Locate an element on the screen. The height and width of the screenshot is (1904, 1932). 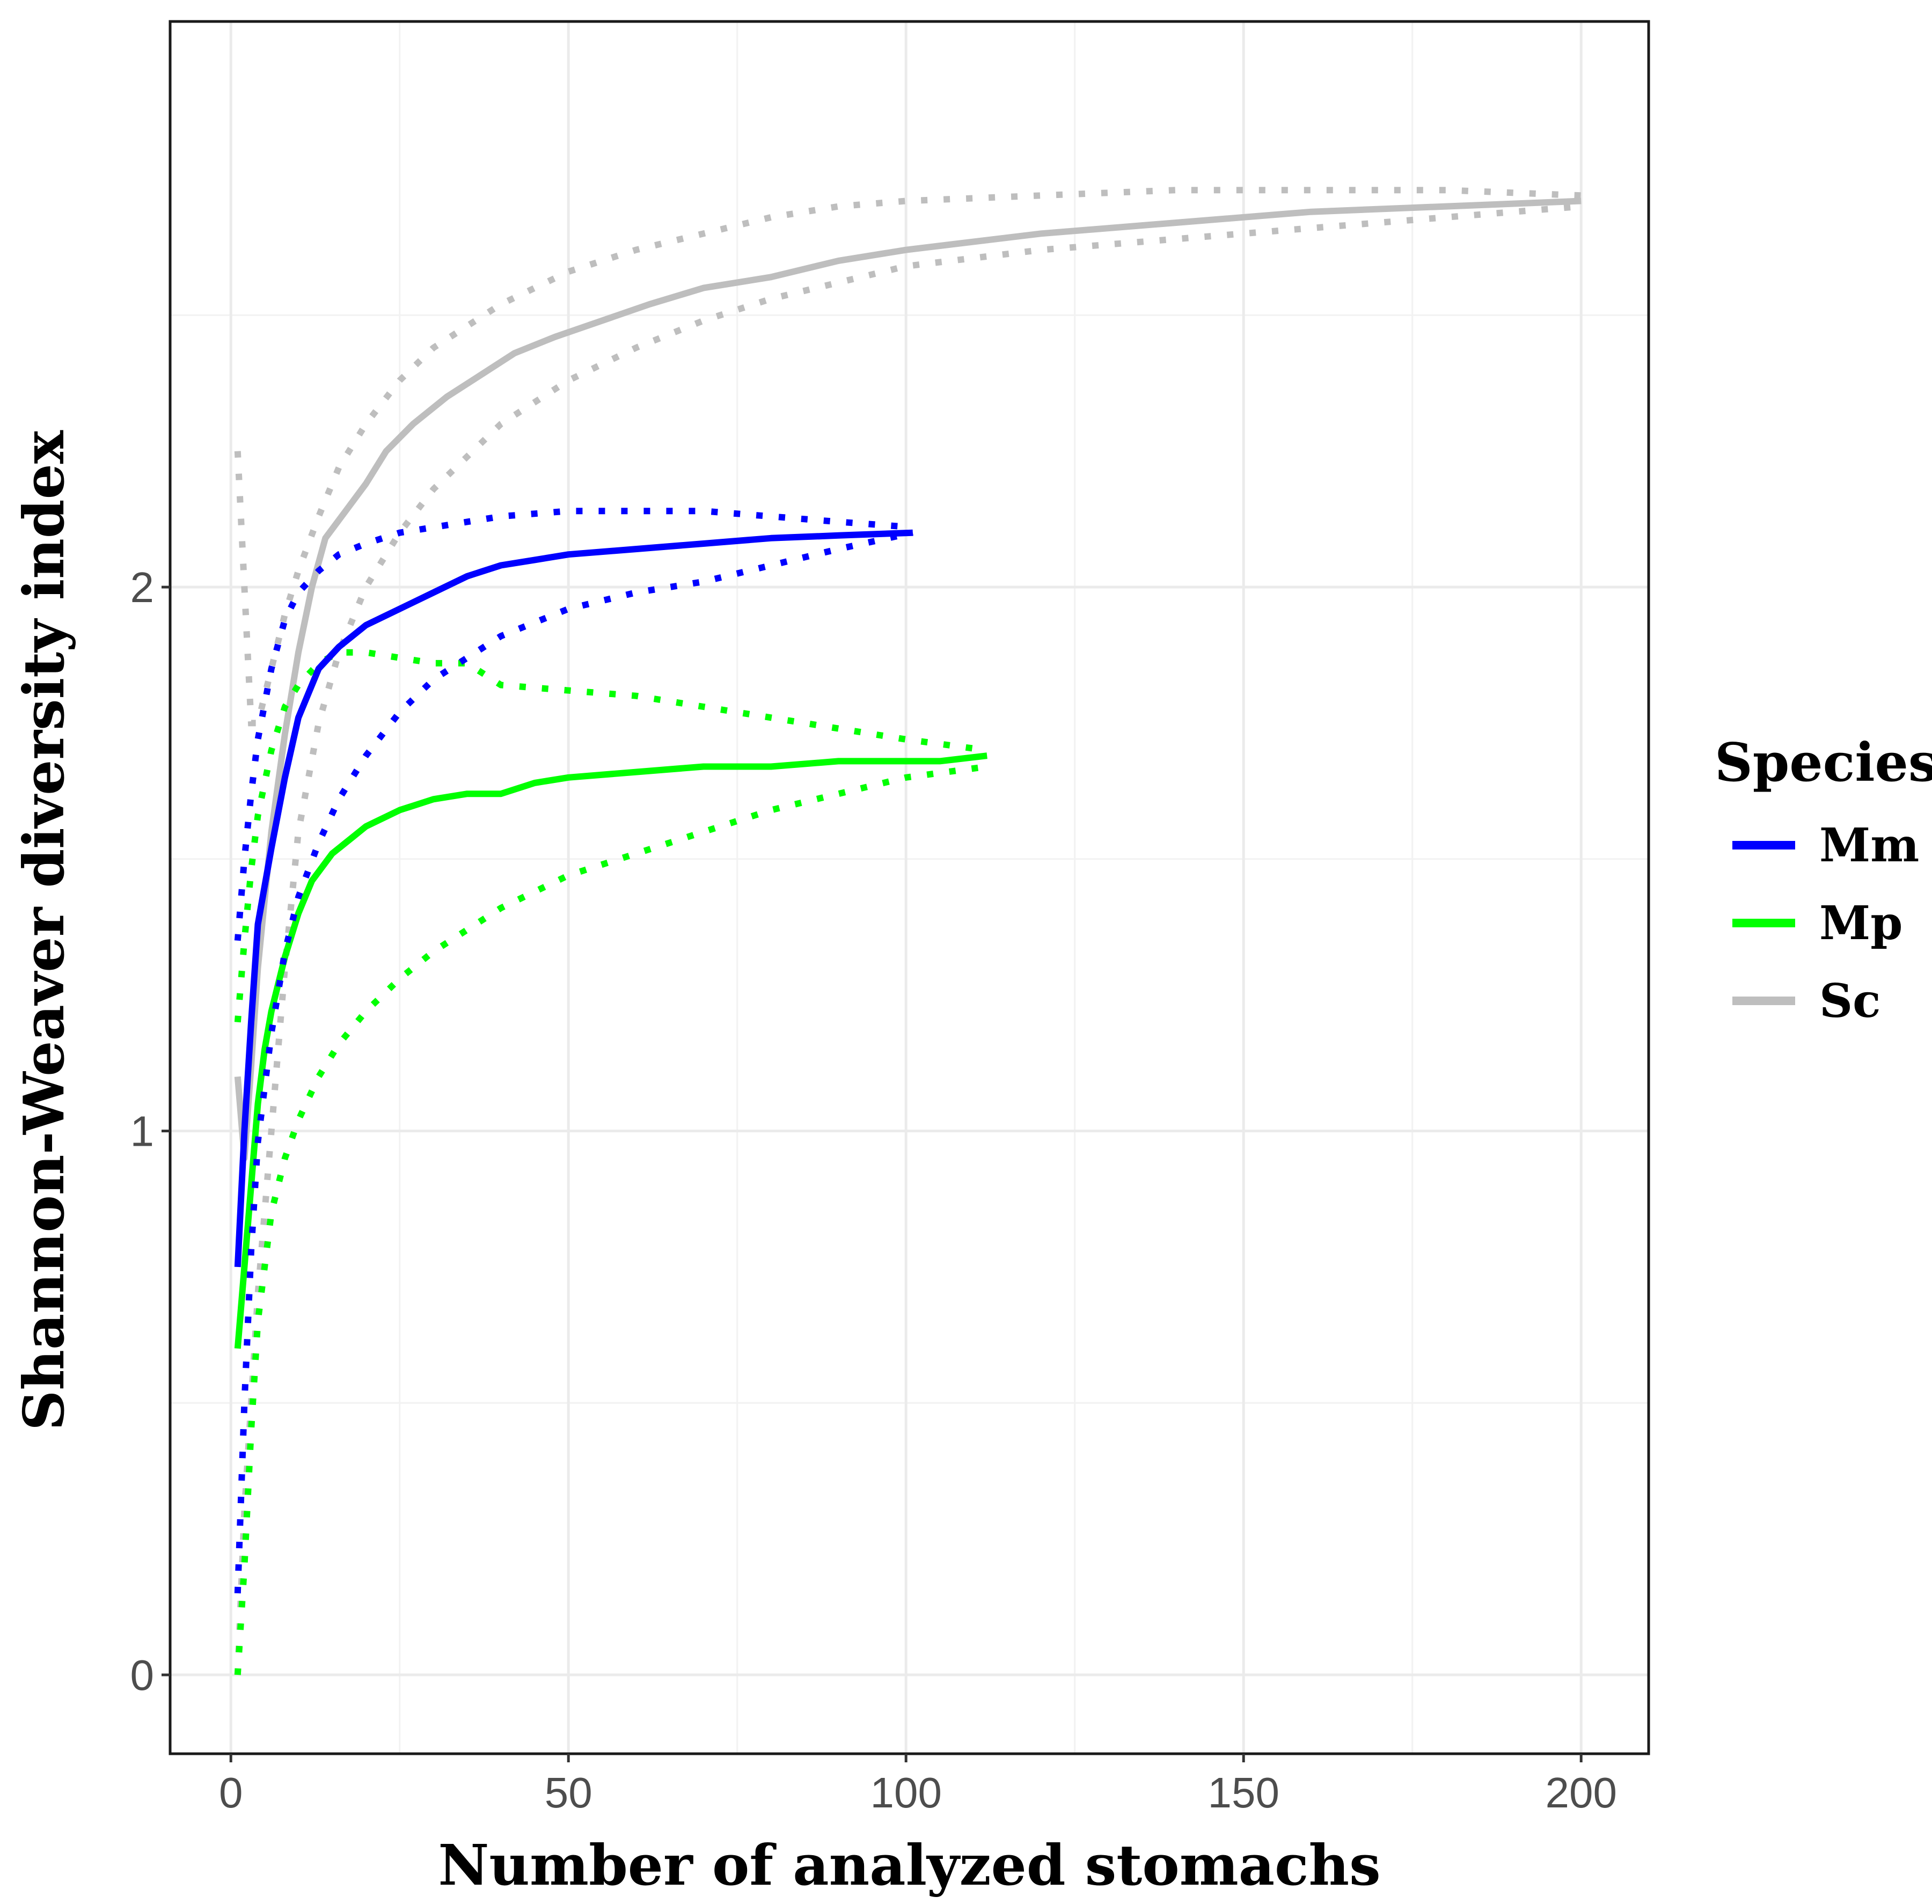
y-tick-label: 2 is located at coordinates (142, 587).